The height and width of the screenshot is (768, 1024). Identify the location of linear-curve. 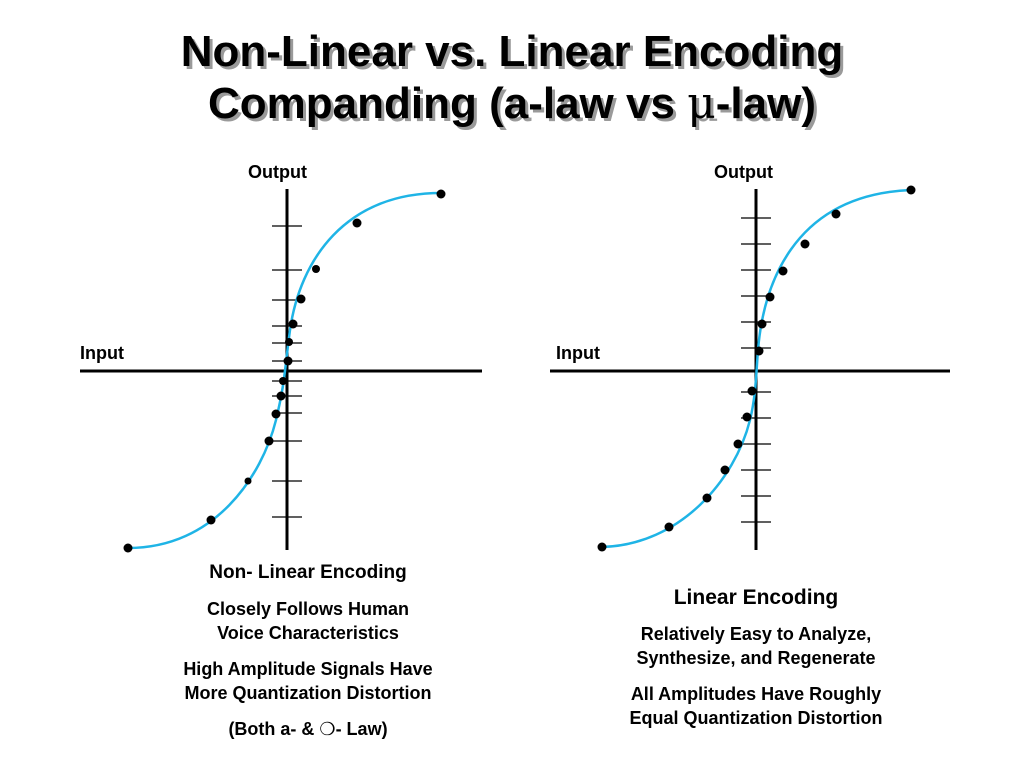
(756, 368).